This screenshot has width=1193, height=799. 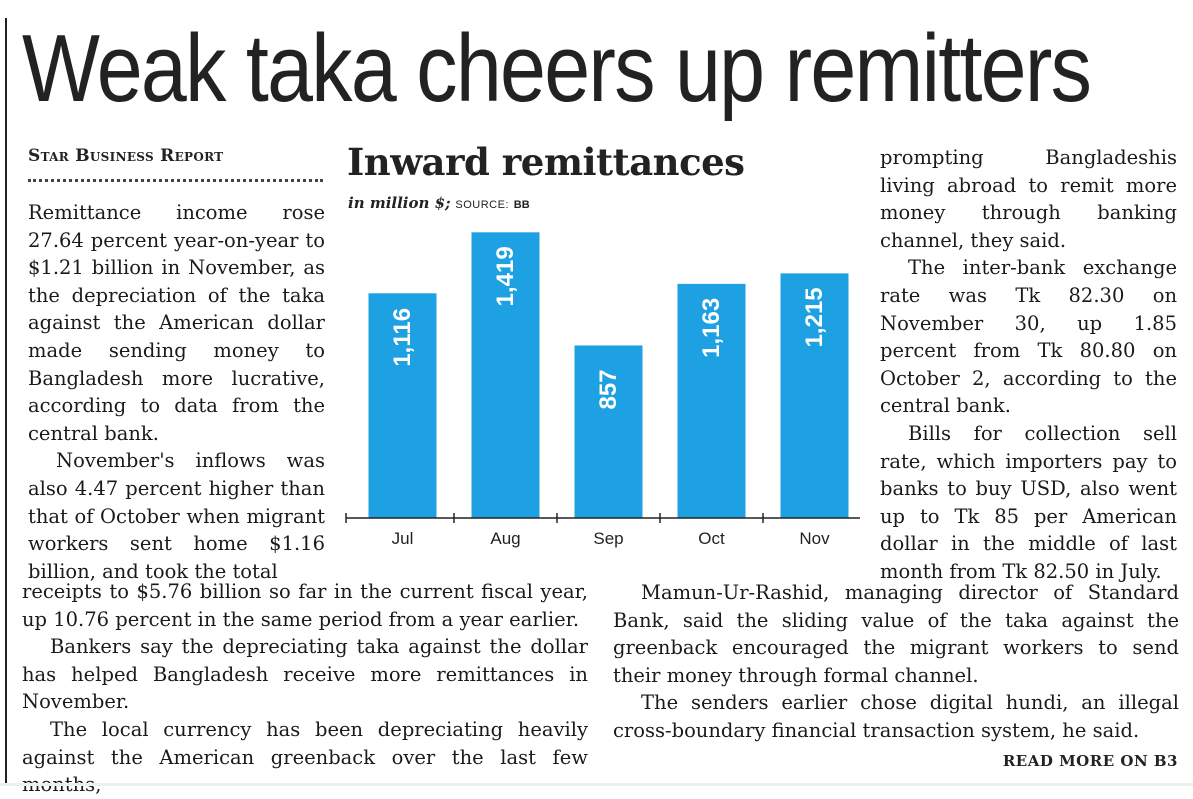 What do you see at coordinates (711, 400) in the screenshot?
I see `bar-oct` at bounding box center [711, 400].